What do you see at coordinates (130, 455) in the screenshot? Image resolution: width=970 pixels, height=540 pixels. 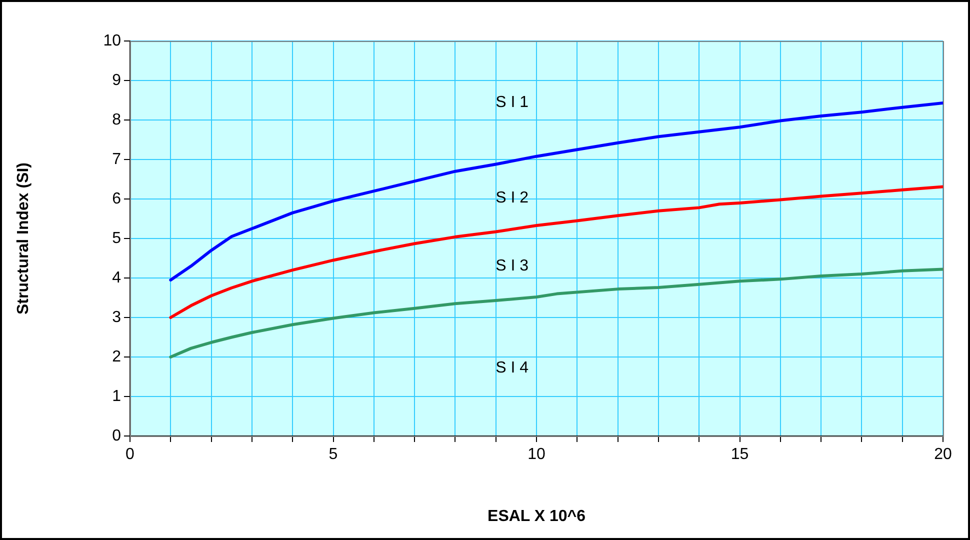 I see `x-tick-label: 0` at bounding box center [130, 455].